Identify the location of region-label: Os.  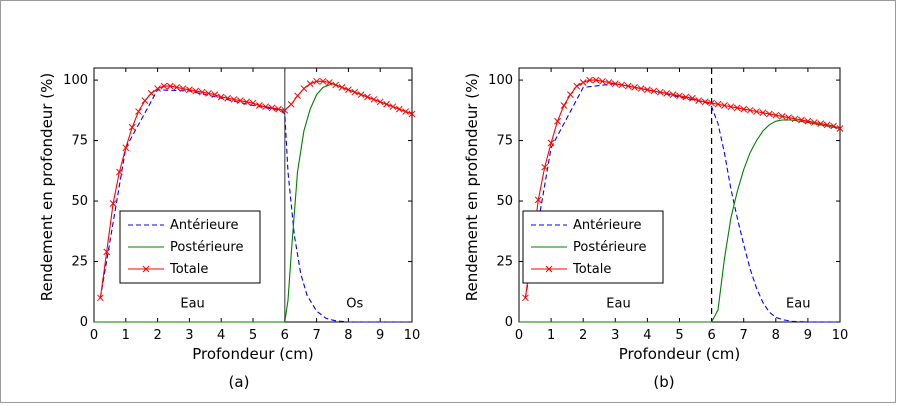
(354, 303).